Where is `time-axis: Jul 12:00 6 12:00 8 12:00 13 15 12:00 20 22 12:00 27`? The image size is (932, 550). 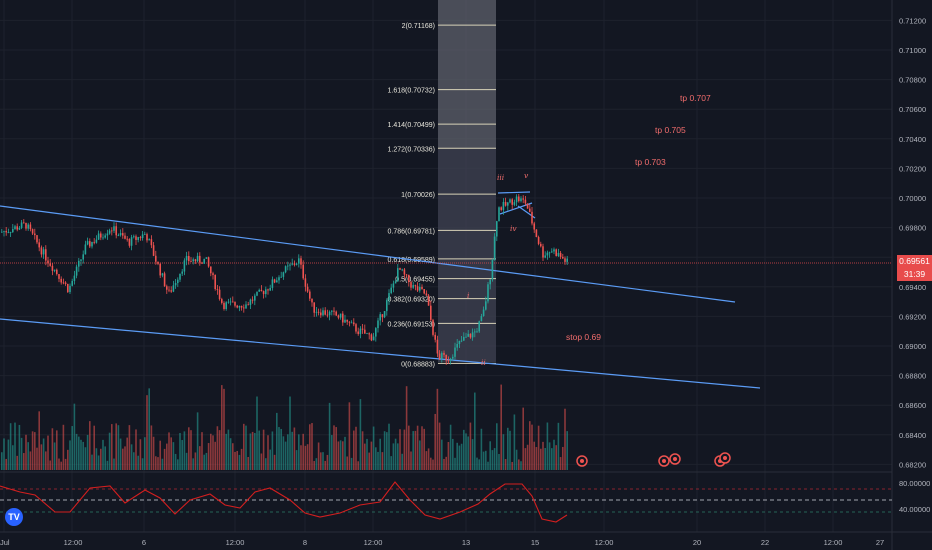
time-axis: Jul 12:00 6 12:00 8 12:00 13 15 12:00 20 22 12:00 27 is located at coordinates (442, 542).